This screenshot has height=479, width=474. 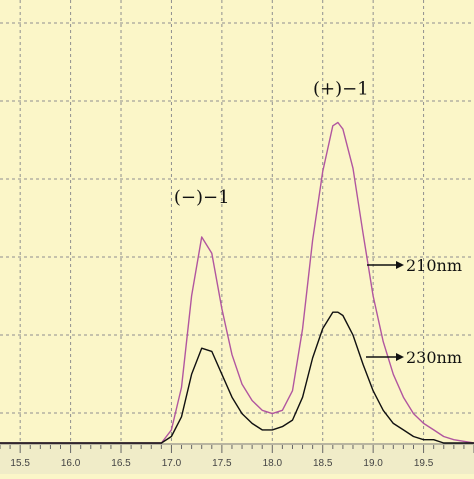 I want to click on x-axis-strip, so click(x=237, y=459).